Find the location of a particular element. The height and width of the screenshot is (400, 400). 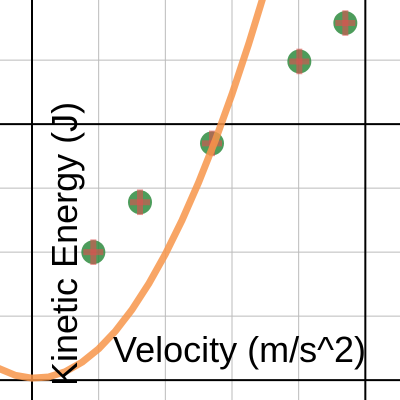

y-axis-label: Kinetic Energy (J) is located at coordinates (64, 244).